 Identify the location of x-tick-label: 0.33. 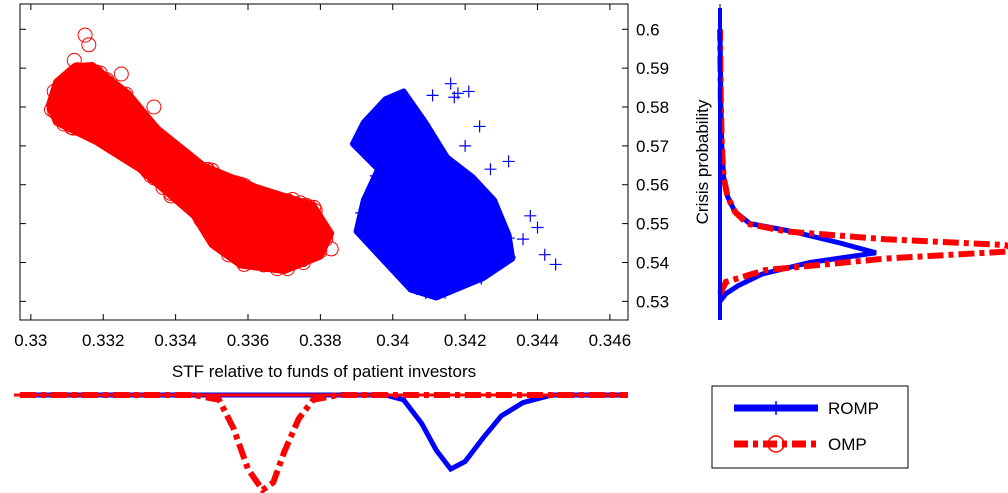
(30, 340).